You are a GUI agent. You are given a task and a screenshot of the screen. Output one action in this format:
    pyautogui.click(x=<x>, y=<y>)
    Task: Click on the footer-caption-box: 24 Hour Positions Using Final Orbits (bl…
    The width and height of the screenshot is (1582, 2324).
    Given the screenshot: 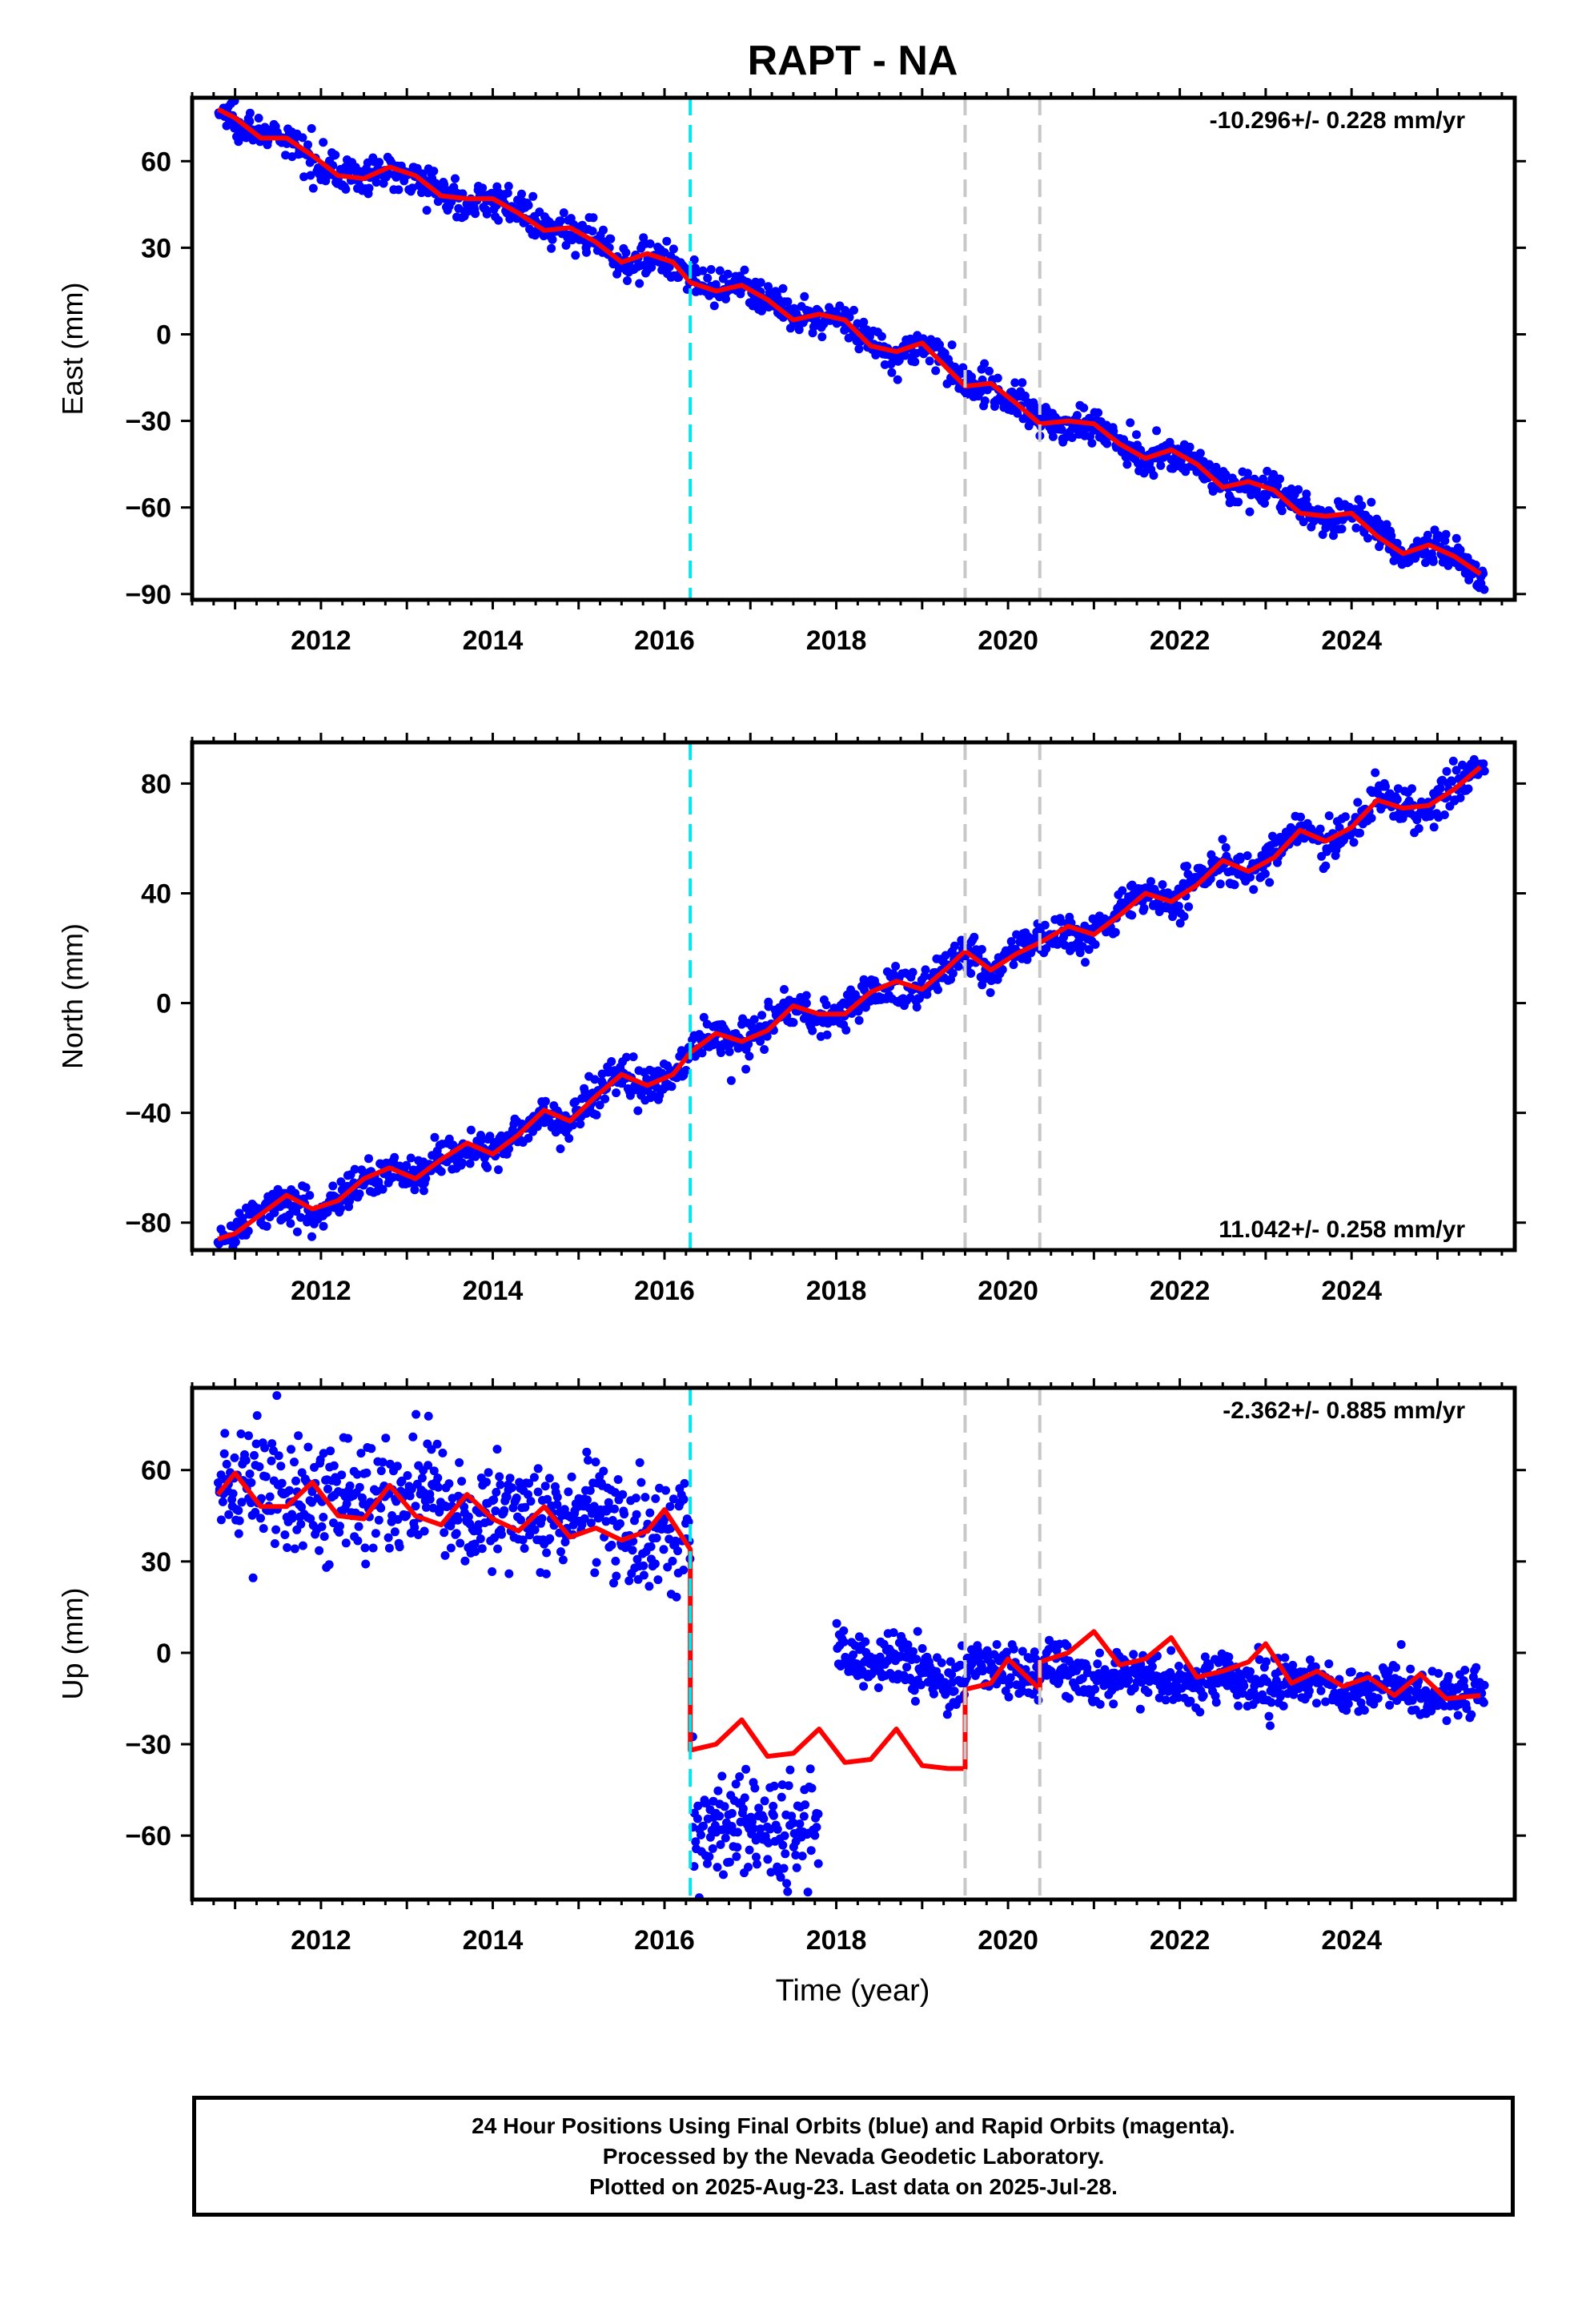 What is the action you would take?
    pyautogui.click(x=853, y=2156)
    